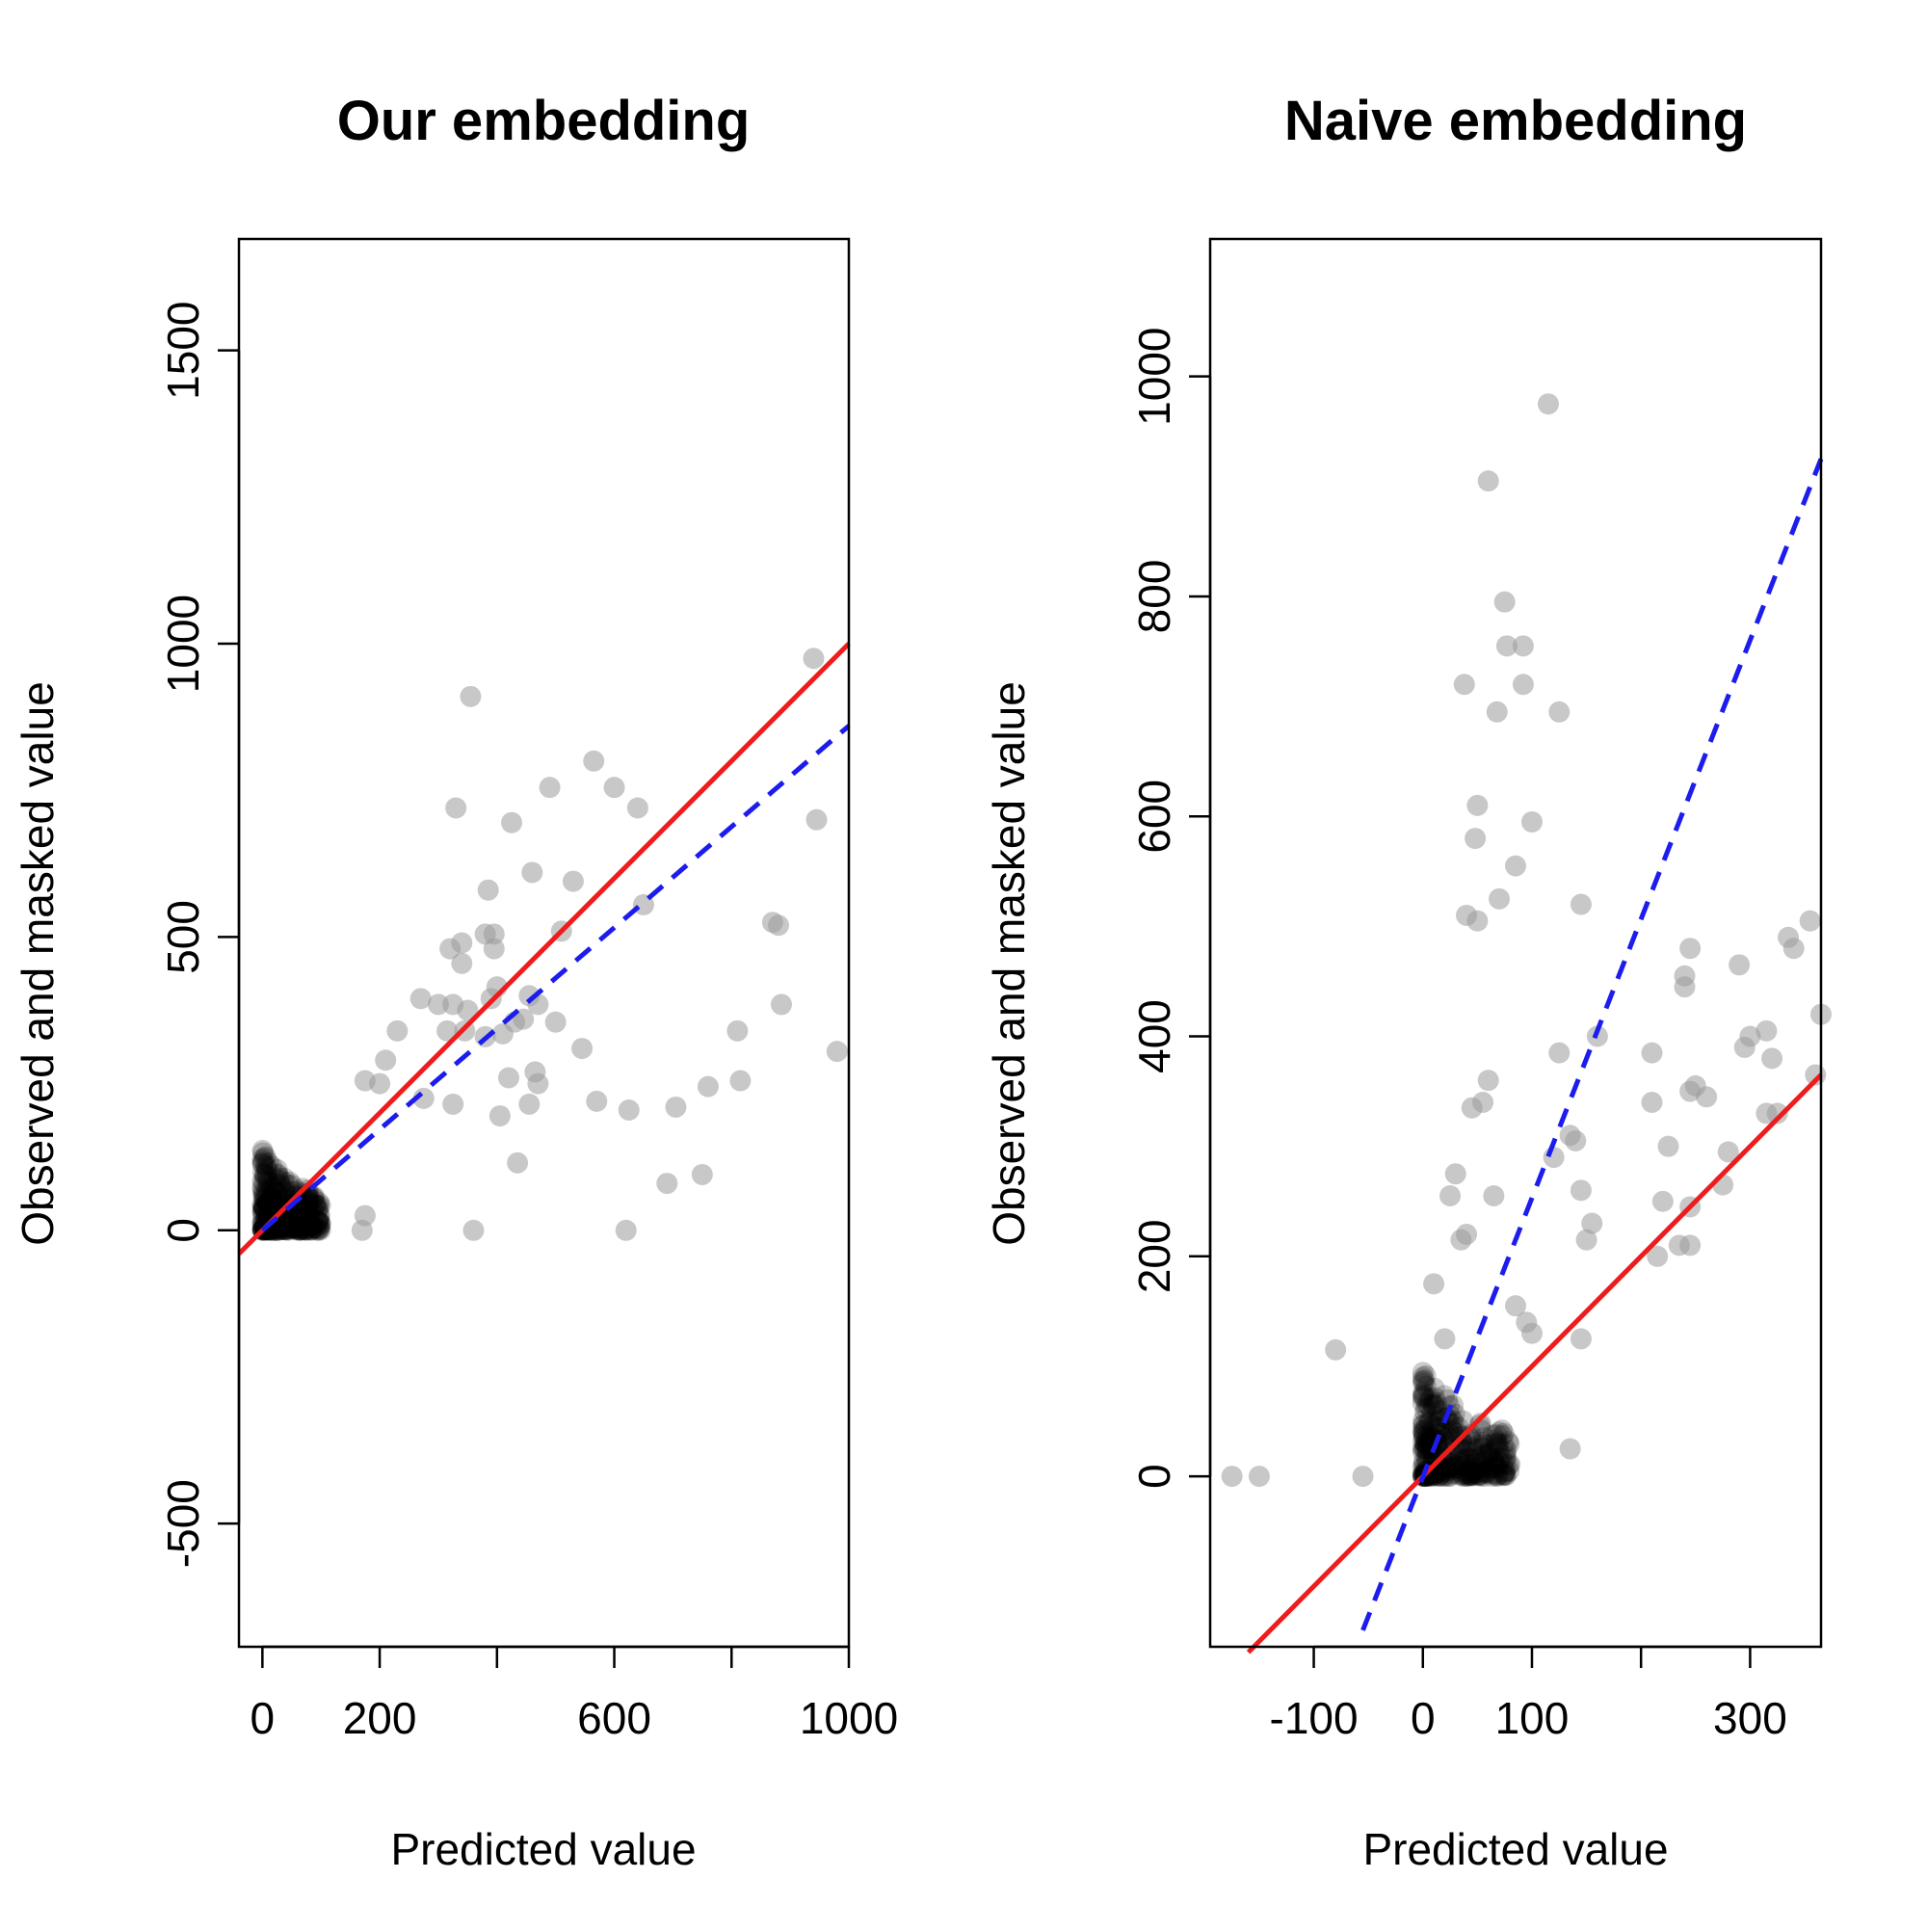  I want to click on chart-title: Naive embedding, so click(1516, 121).